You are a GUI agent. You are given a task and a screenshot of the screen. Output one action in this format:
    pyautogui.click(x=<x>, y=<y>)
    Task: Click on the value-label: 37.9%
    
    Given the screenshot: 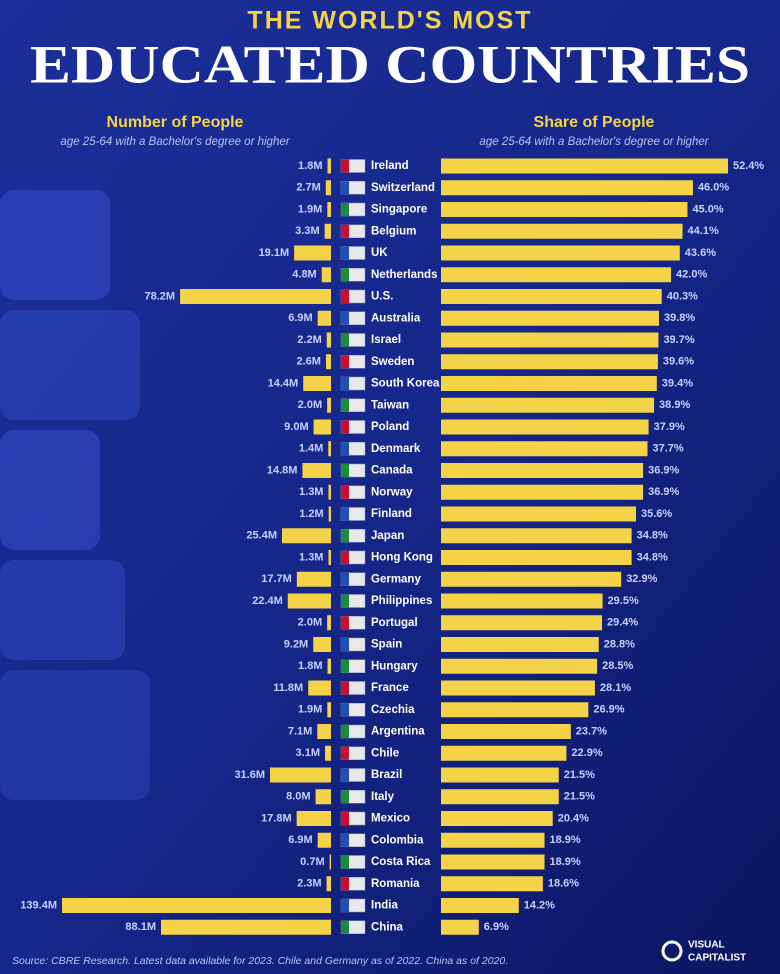 What is the action you would take?
    pyautogui.click(x=669, y=427)
    